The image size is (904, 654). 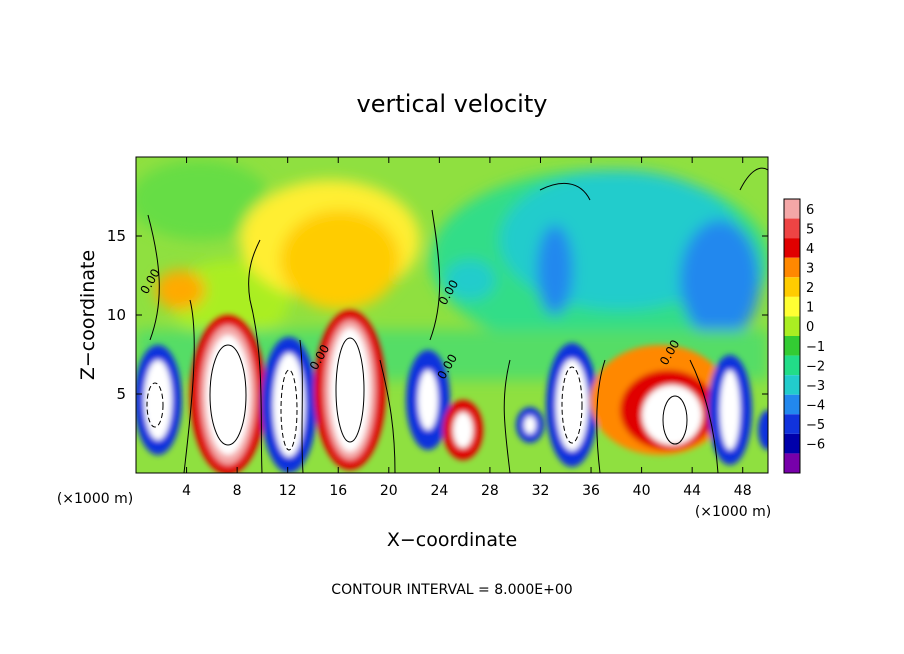 I want to click on x-tick-label: 44, so click(x=692, y=491).